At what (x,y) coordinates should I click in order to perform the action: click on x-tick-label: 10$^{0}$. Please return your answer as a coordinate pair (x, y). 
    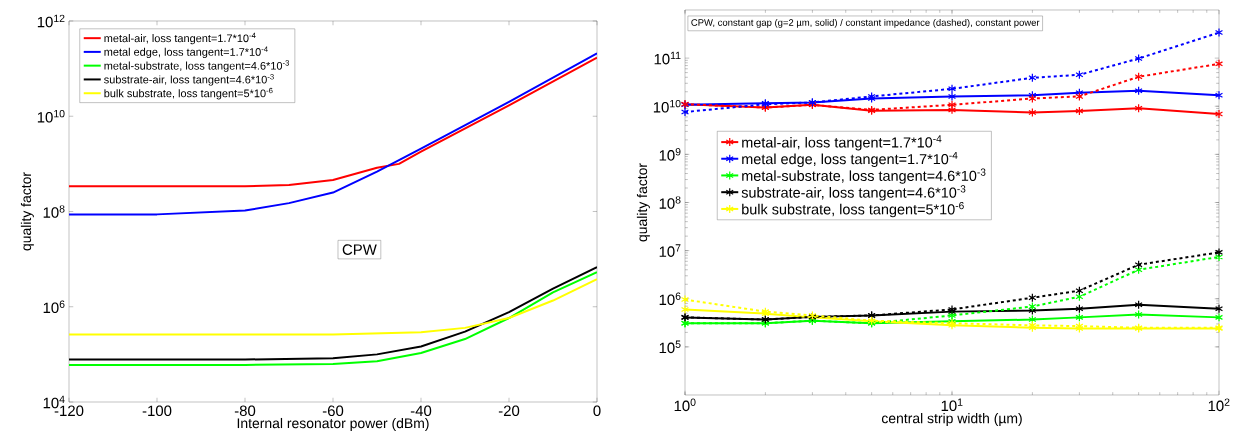
    Looking at the image, I should click on (685, 405).